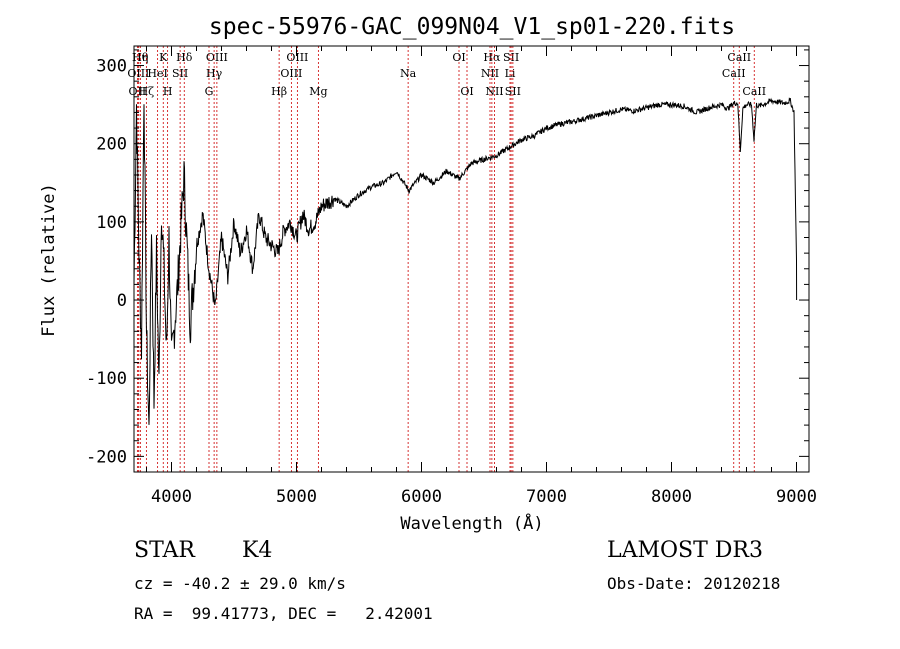 The height and width of the screenshot is (649, 900). Describe the element at coordinates (157, 73) in the screenshot. I see `marker-label: HeI` at that location.